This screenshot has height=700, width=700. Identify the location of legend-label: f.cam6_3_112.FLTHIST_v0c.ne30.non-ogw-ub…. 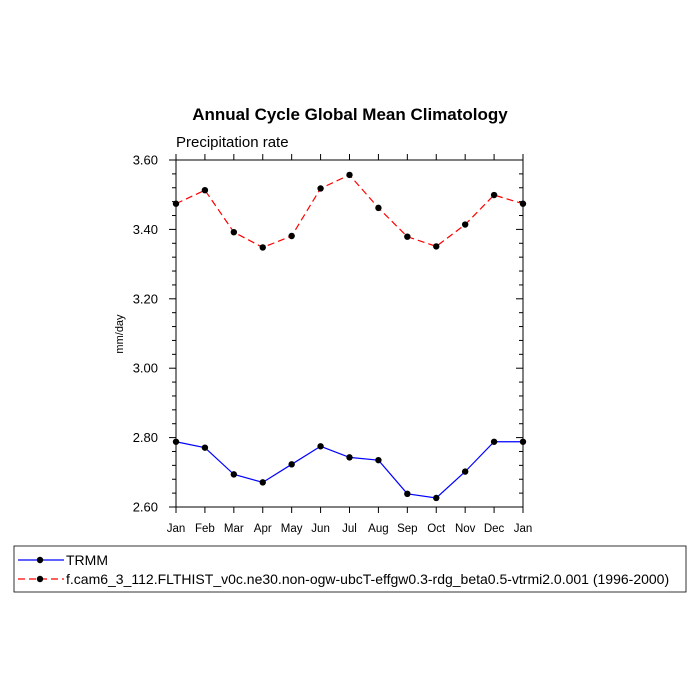
(367, 579).